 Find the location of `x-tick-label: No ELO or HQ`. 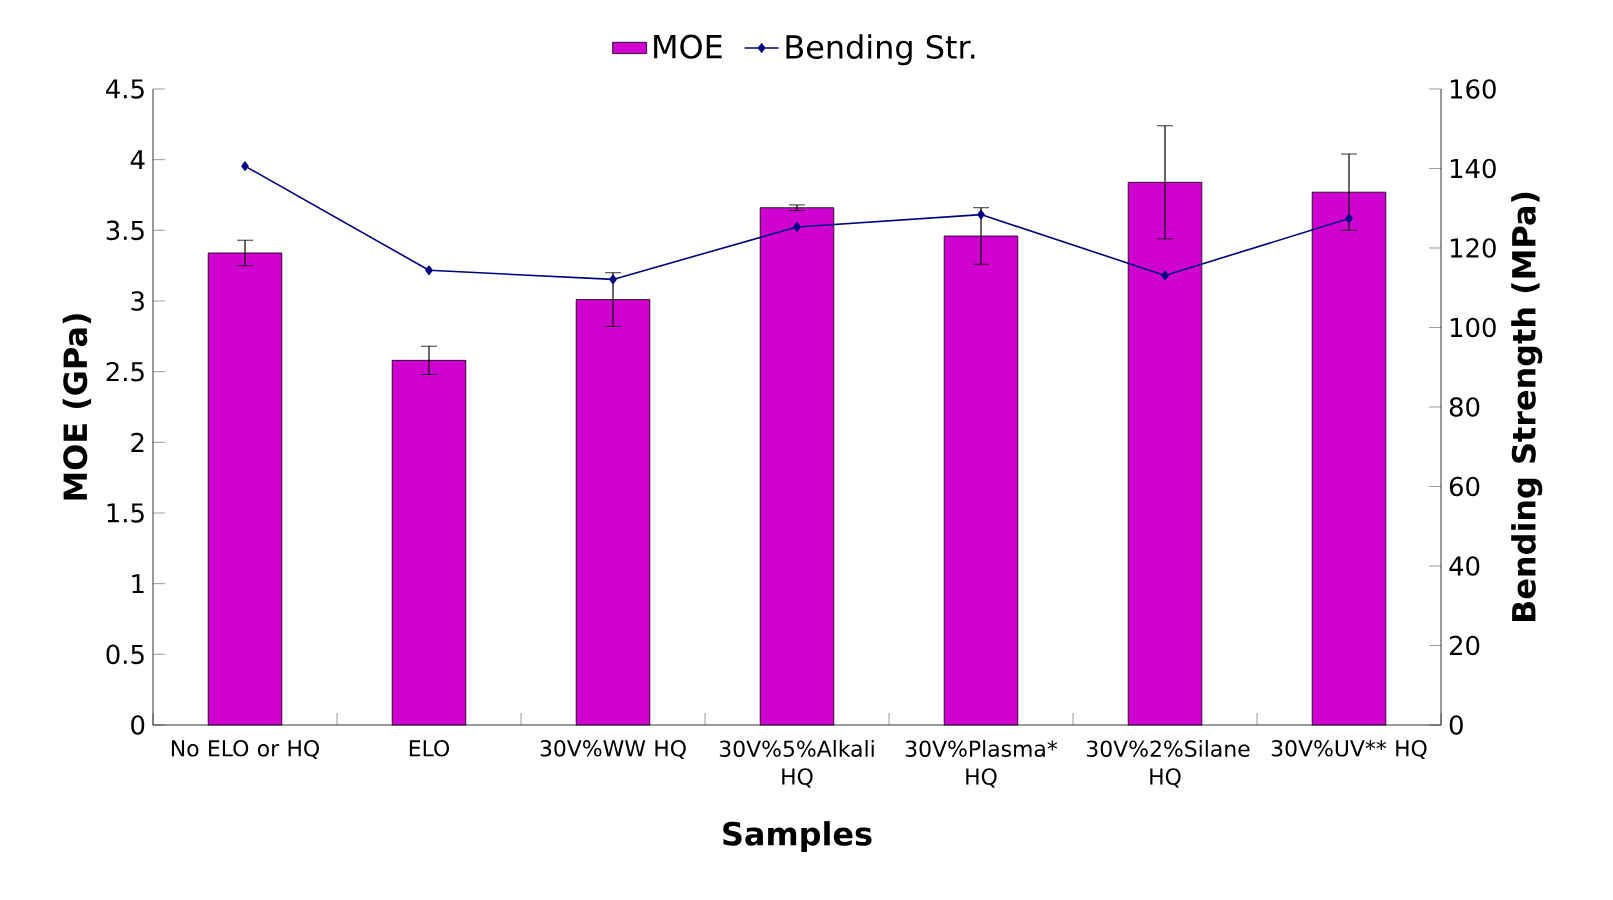

x-tick-label: No ELO or HQ is located at coordinates (245, 750).